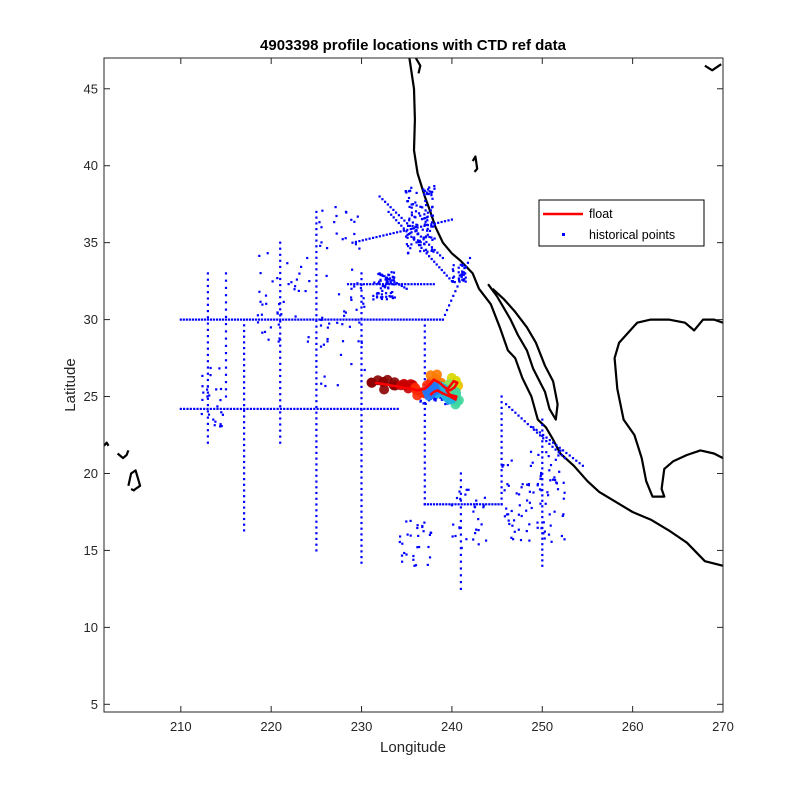 This screenshot has height=800, width=800. What do you see at coordinates (633, 726) in the screenshot?
I see `x-tick-label: 260` at bounding box center [633, 726].